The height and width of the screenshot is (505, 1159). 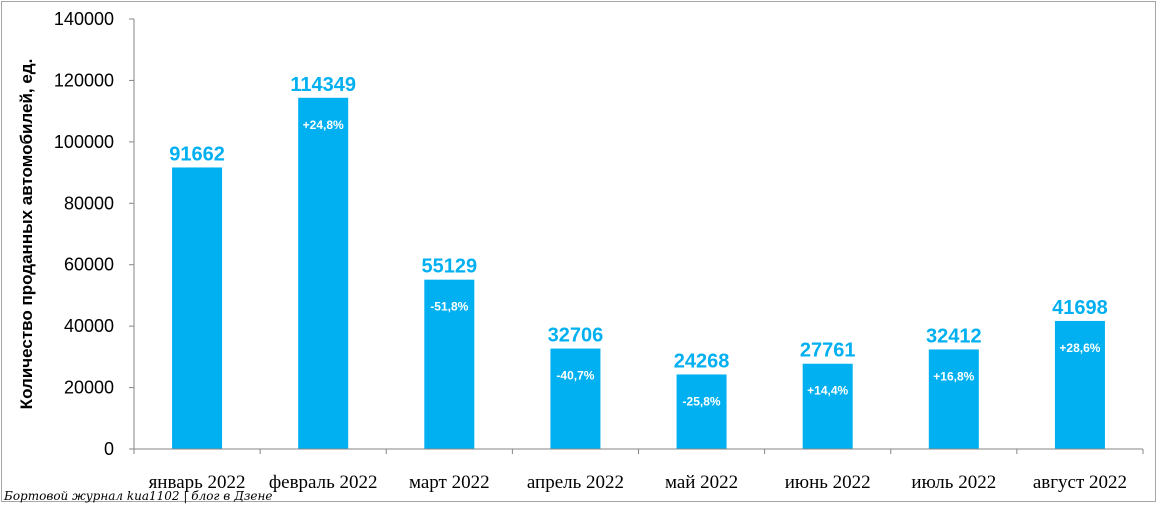 What do you see at coordinates (702, 401) in the screenshot?
I see `change-label: -25,8%` at bounding box center [702, 401].